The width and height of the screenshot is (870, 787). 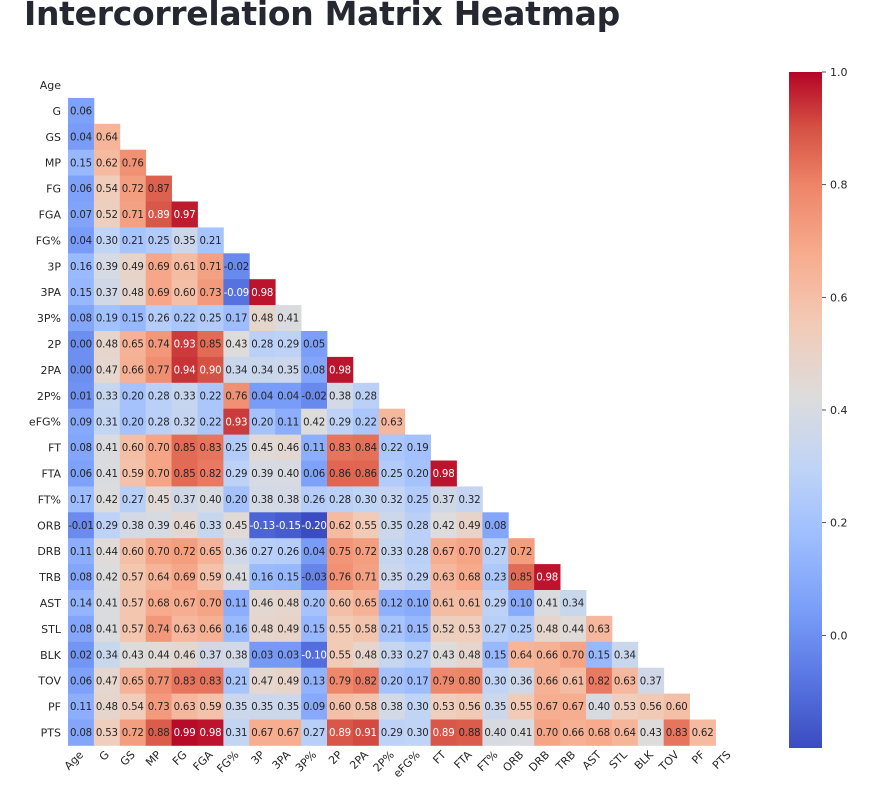 What do you see at coordinates (185, 370) in the screenshot?
I see `heatmap-cell-value: 0.94` at bounding box center [185, 370].